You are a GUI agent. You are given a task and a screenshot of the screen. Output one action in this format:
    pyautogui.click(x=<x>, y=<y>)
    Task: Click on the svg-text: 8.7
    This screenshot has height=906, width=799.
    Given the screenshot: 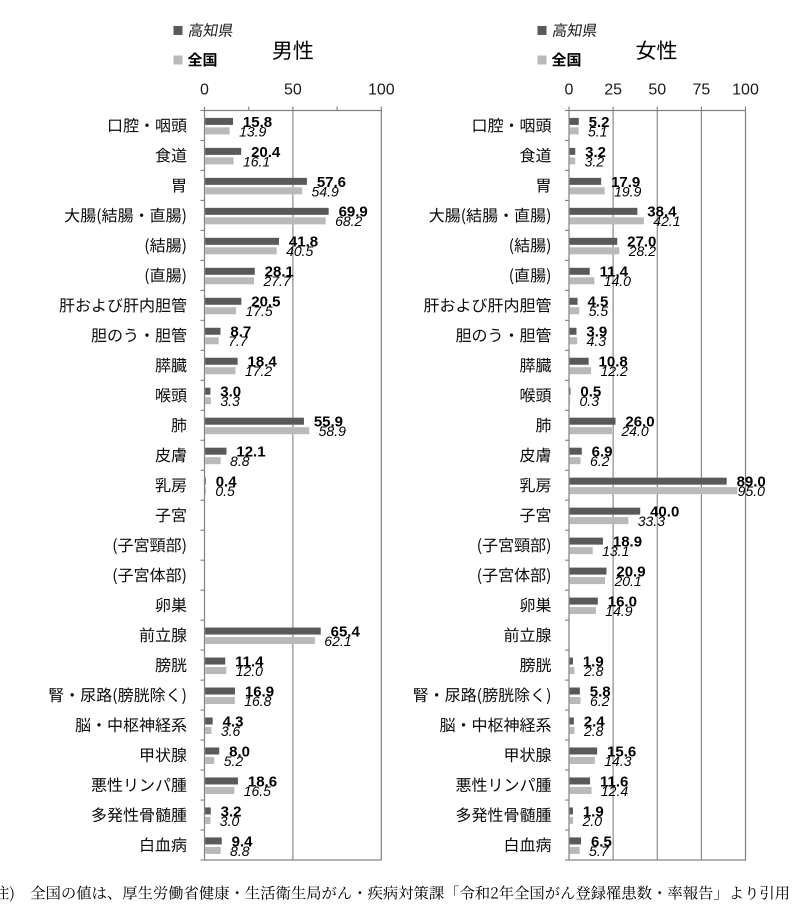 What is the action you would take?
    pyautogui.click(x=240, y=332)
    